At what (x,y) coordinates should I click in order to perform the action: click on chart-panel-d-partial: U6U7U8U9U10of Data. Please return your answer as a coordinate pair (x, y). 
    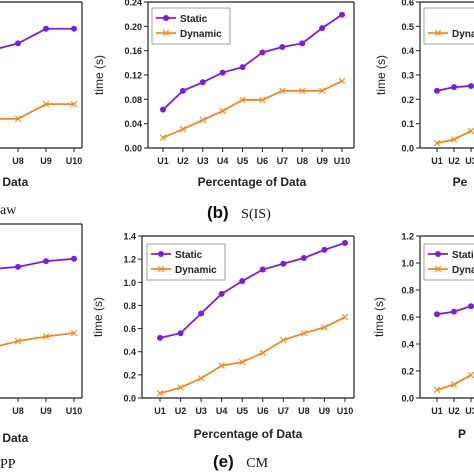
    Looking at the image, I should click on (41, 334).